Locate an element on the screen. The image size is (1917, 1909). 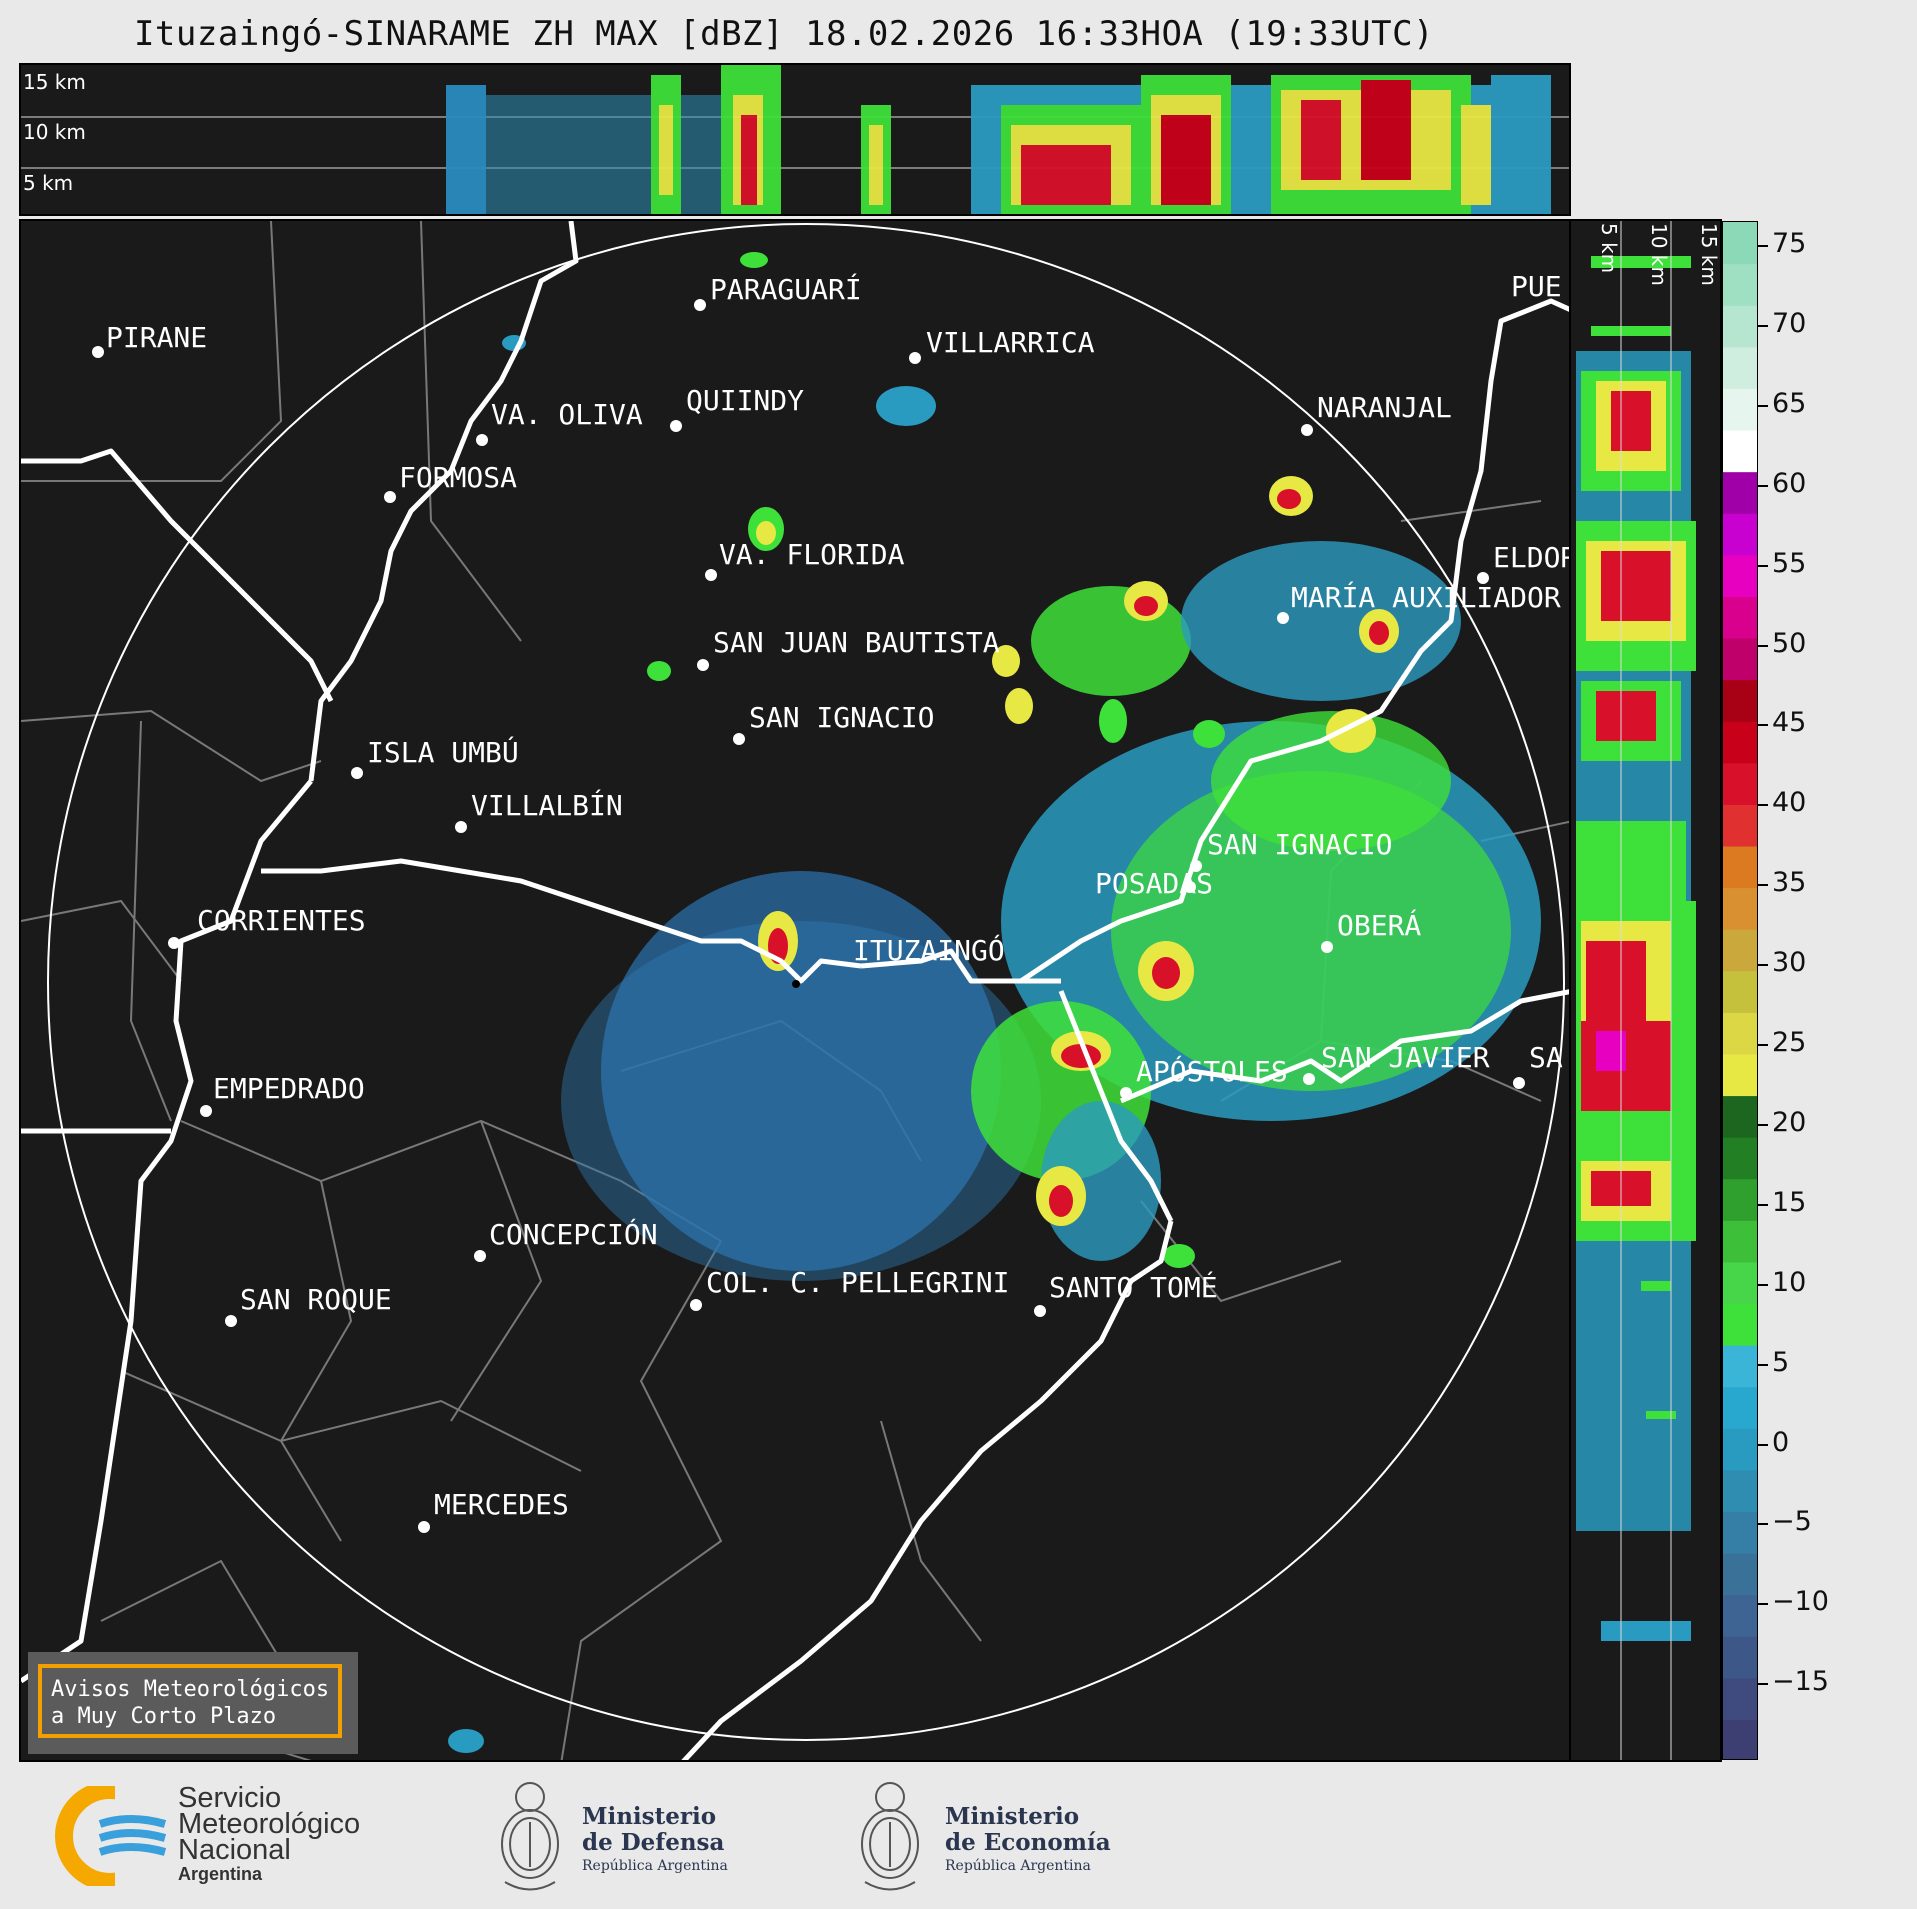
warning-box-frame is located at coordinates (190, 1701).